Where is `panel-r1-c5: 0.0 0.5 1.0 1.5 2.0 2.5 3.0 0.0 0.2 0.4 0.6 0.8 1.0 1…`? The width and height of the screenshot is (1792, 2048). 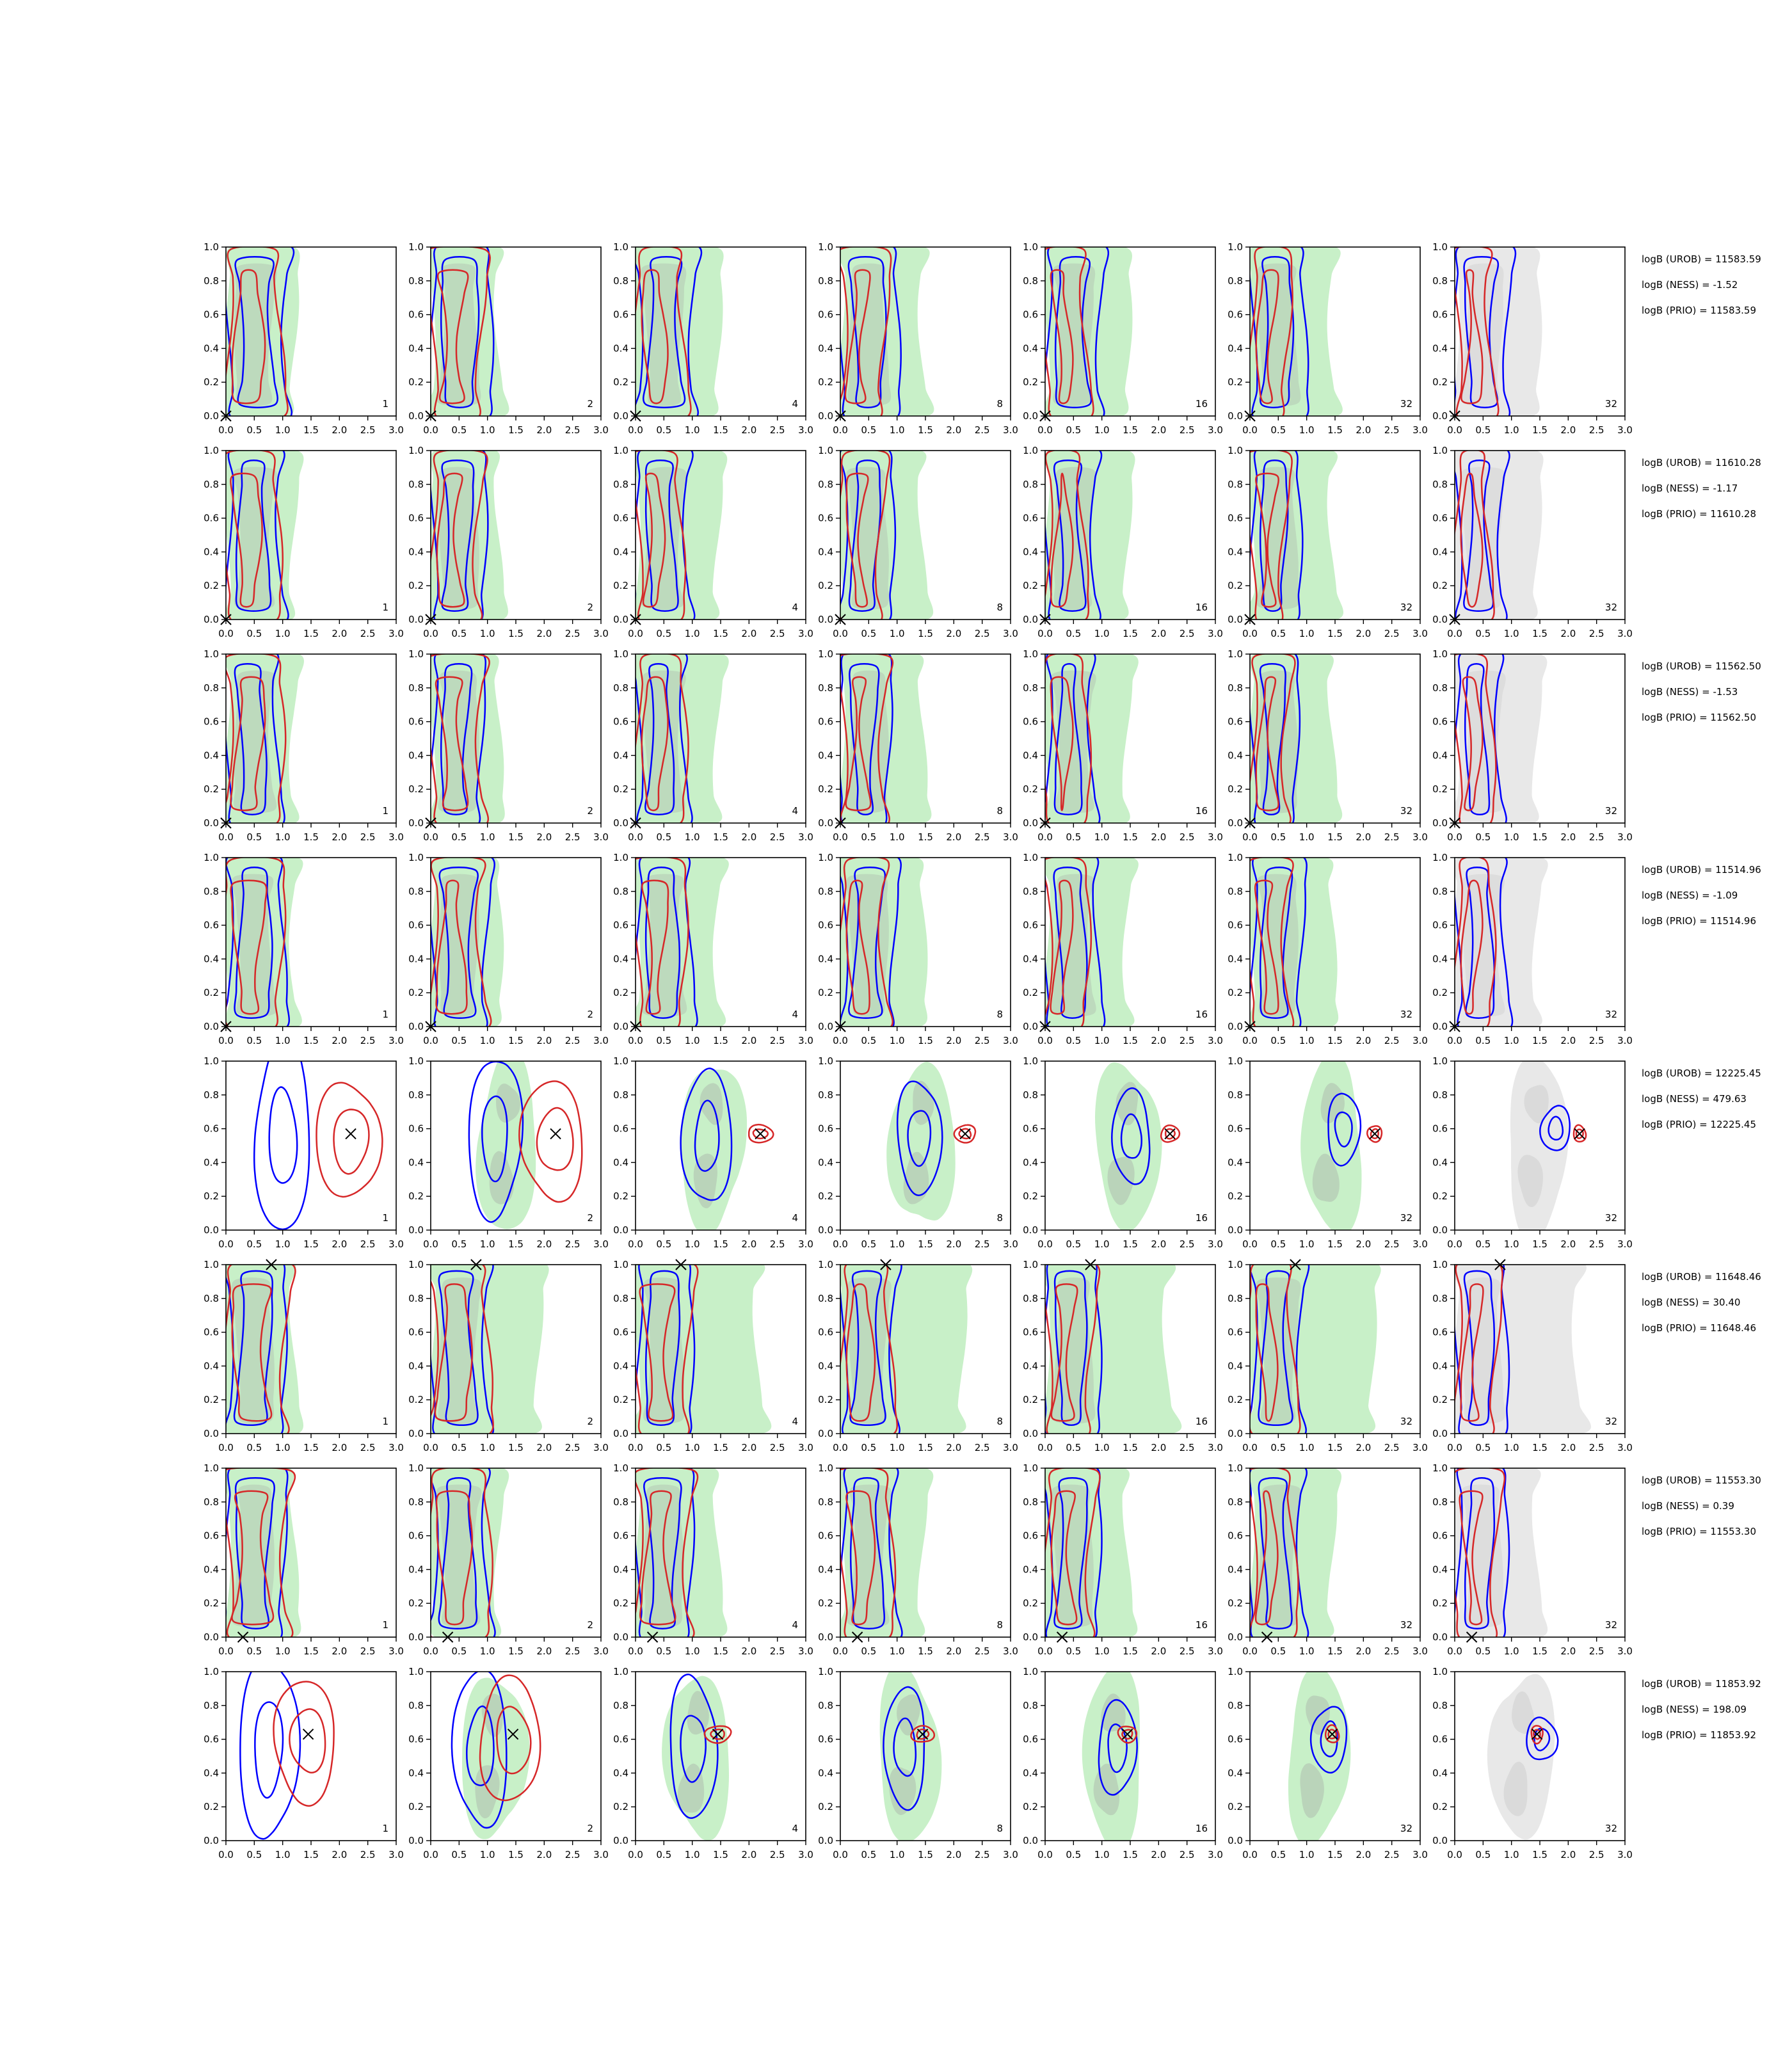 panel-r1-c5: 0.0 0.5 1.0 1.5 2.0 2.5 3.0 0.0 0.2 0.4 0.6 0.8 1.0 1… is located at coordinates (1123, 338).